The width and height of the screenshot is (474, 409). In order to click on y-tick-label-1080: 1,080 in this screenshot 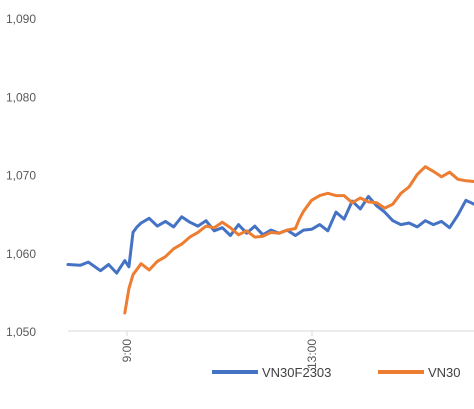, I will do `click(21, 97)`.